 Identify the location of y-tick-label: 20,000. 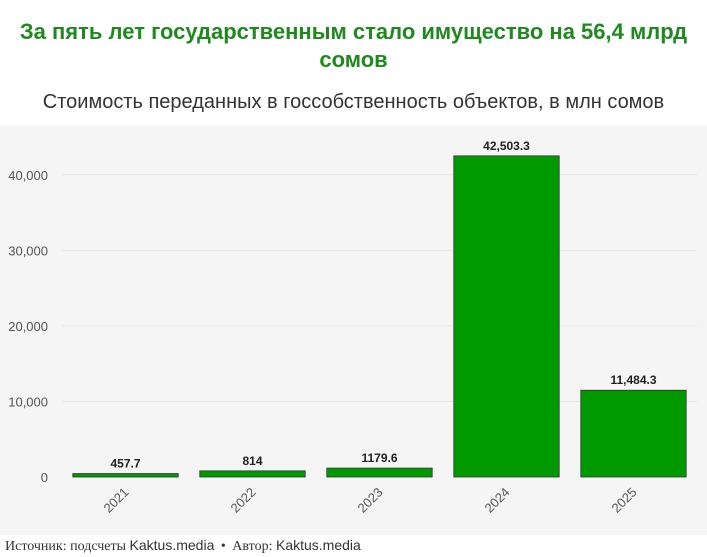
(28, 326).